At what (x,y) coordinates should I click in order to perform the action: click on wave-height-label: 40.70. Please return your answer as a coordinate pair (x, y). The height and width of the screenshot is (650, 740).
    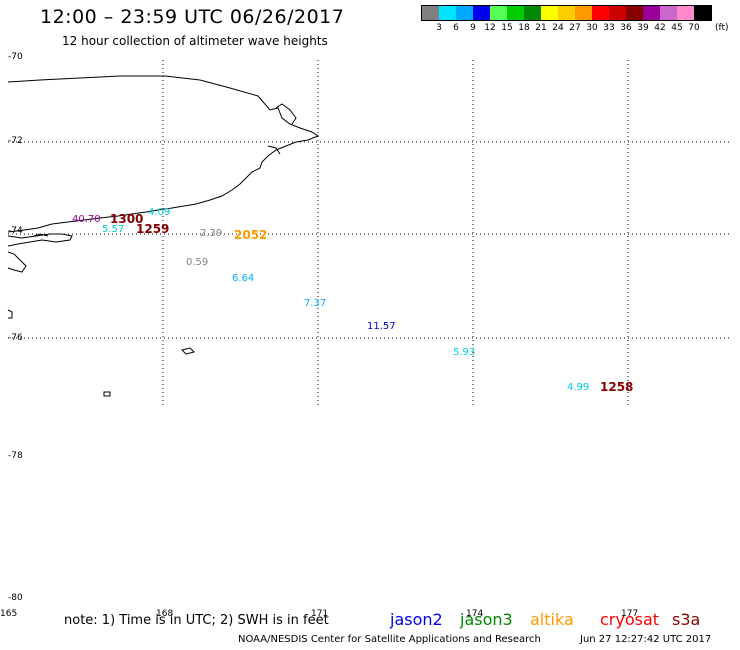
    Looking at the image, I should click on (86, 219).